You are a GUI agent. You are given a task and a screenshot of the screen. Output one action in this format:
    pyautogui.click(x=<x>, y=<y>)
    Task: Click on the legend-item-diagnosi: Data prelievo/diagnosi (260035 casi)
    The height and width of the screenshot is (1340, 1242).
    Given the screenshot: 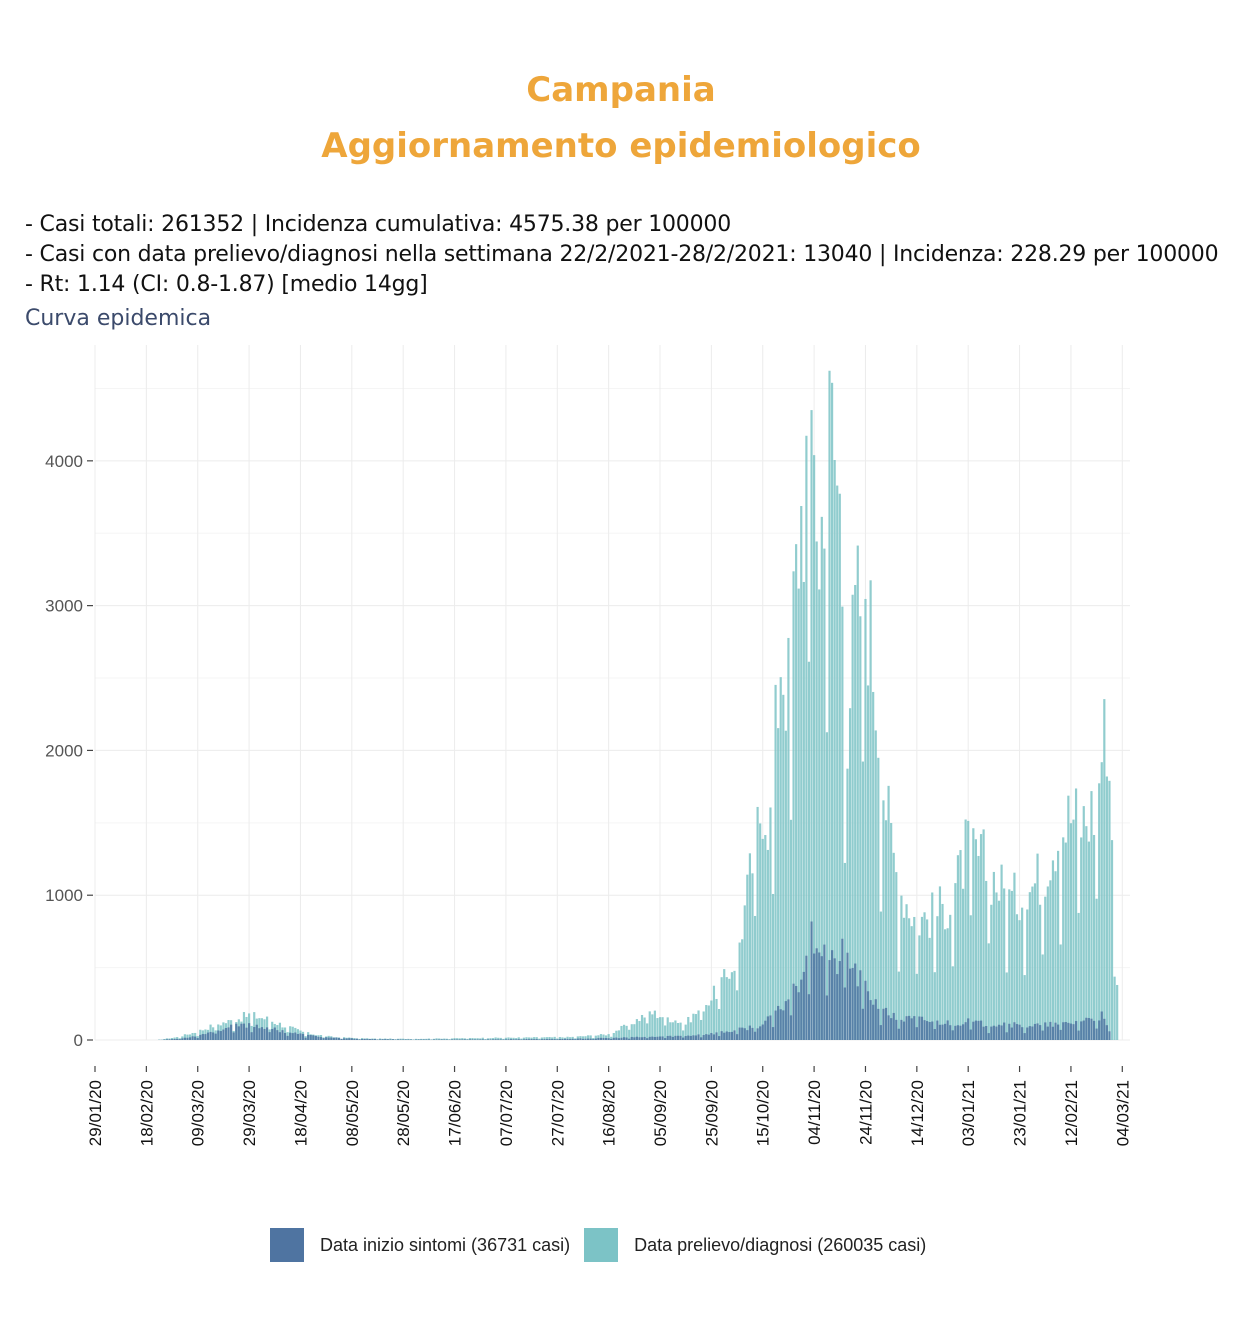 What is the action you would take?
    pyautogui.click(x=755, y=1245)
    